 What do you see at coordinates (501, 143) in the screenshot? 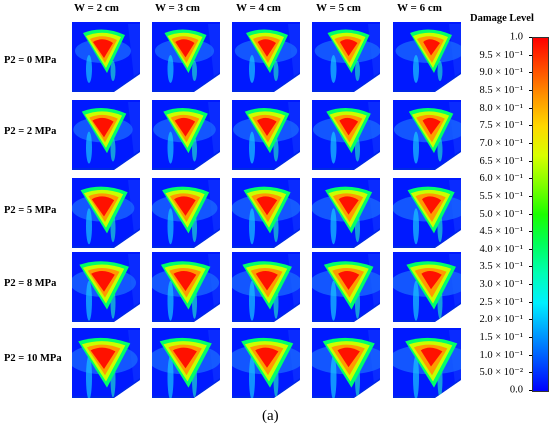
I see `colorbar-tick-label: 7.0 × 10⁻¹` at bounding box center [501, 143].